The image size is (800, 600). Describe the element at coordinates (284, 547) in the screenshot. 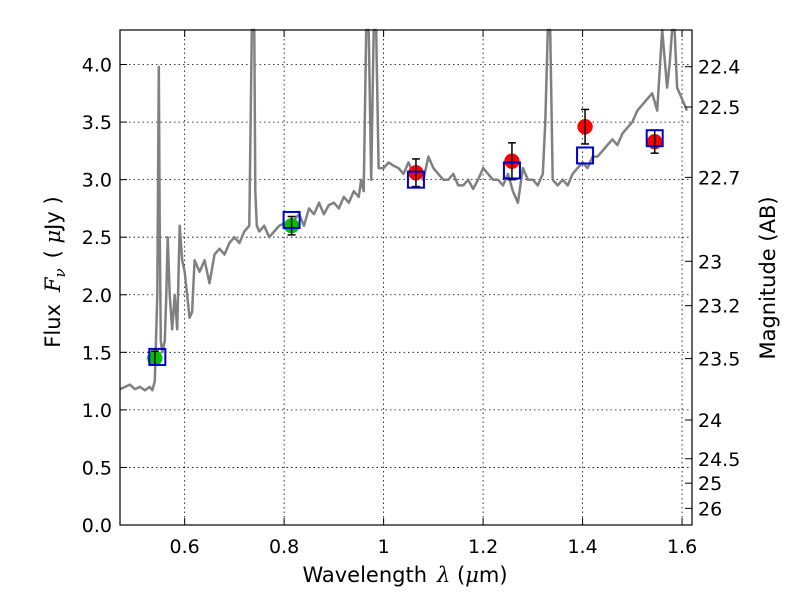

I see `x-tick-label: 0.8` at that location.